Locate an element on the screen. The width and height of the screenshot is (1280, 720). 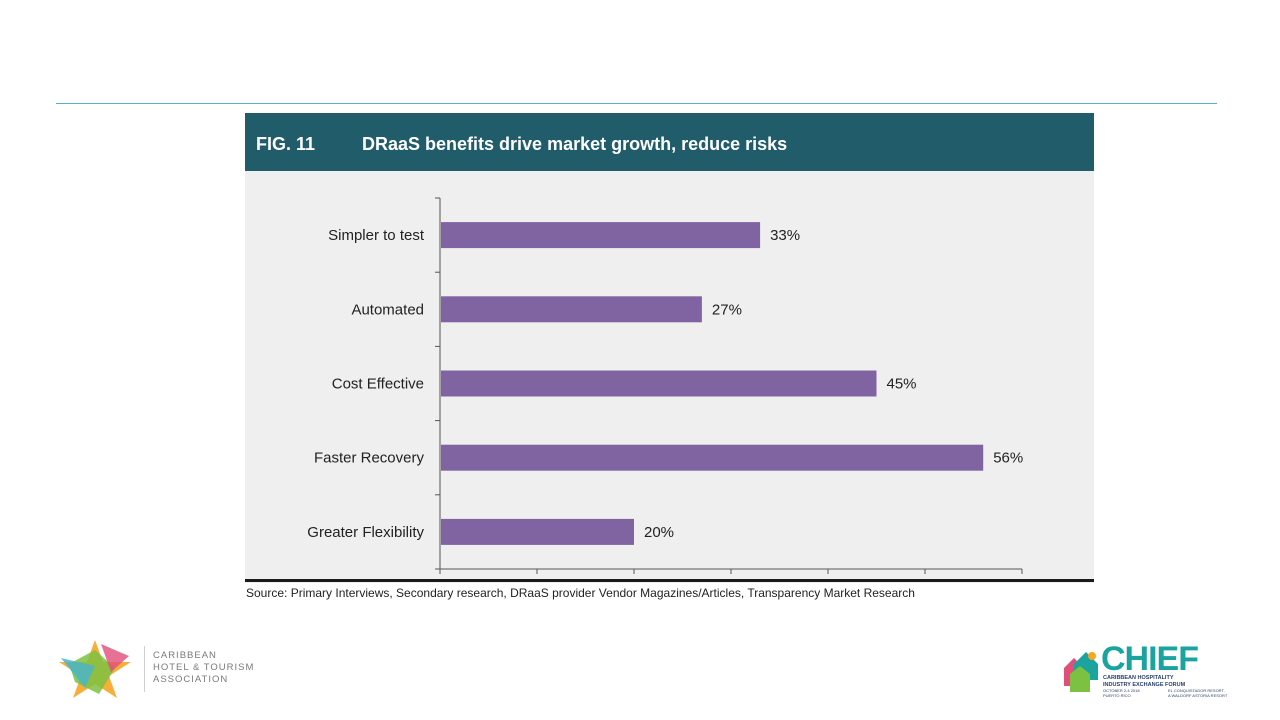
category-label: Cost Effective is located at coordinates (378, 384).